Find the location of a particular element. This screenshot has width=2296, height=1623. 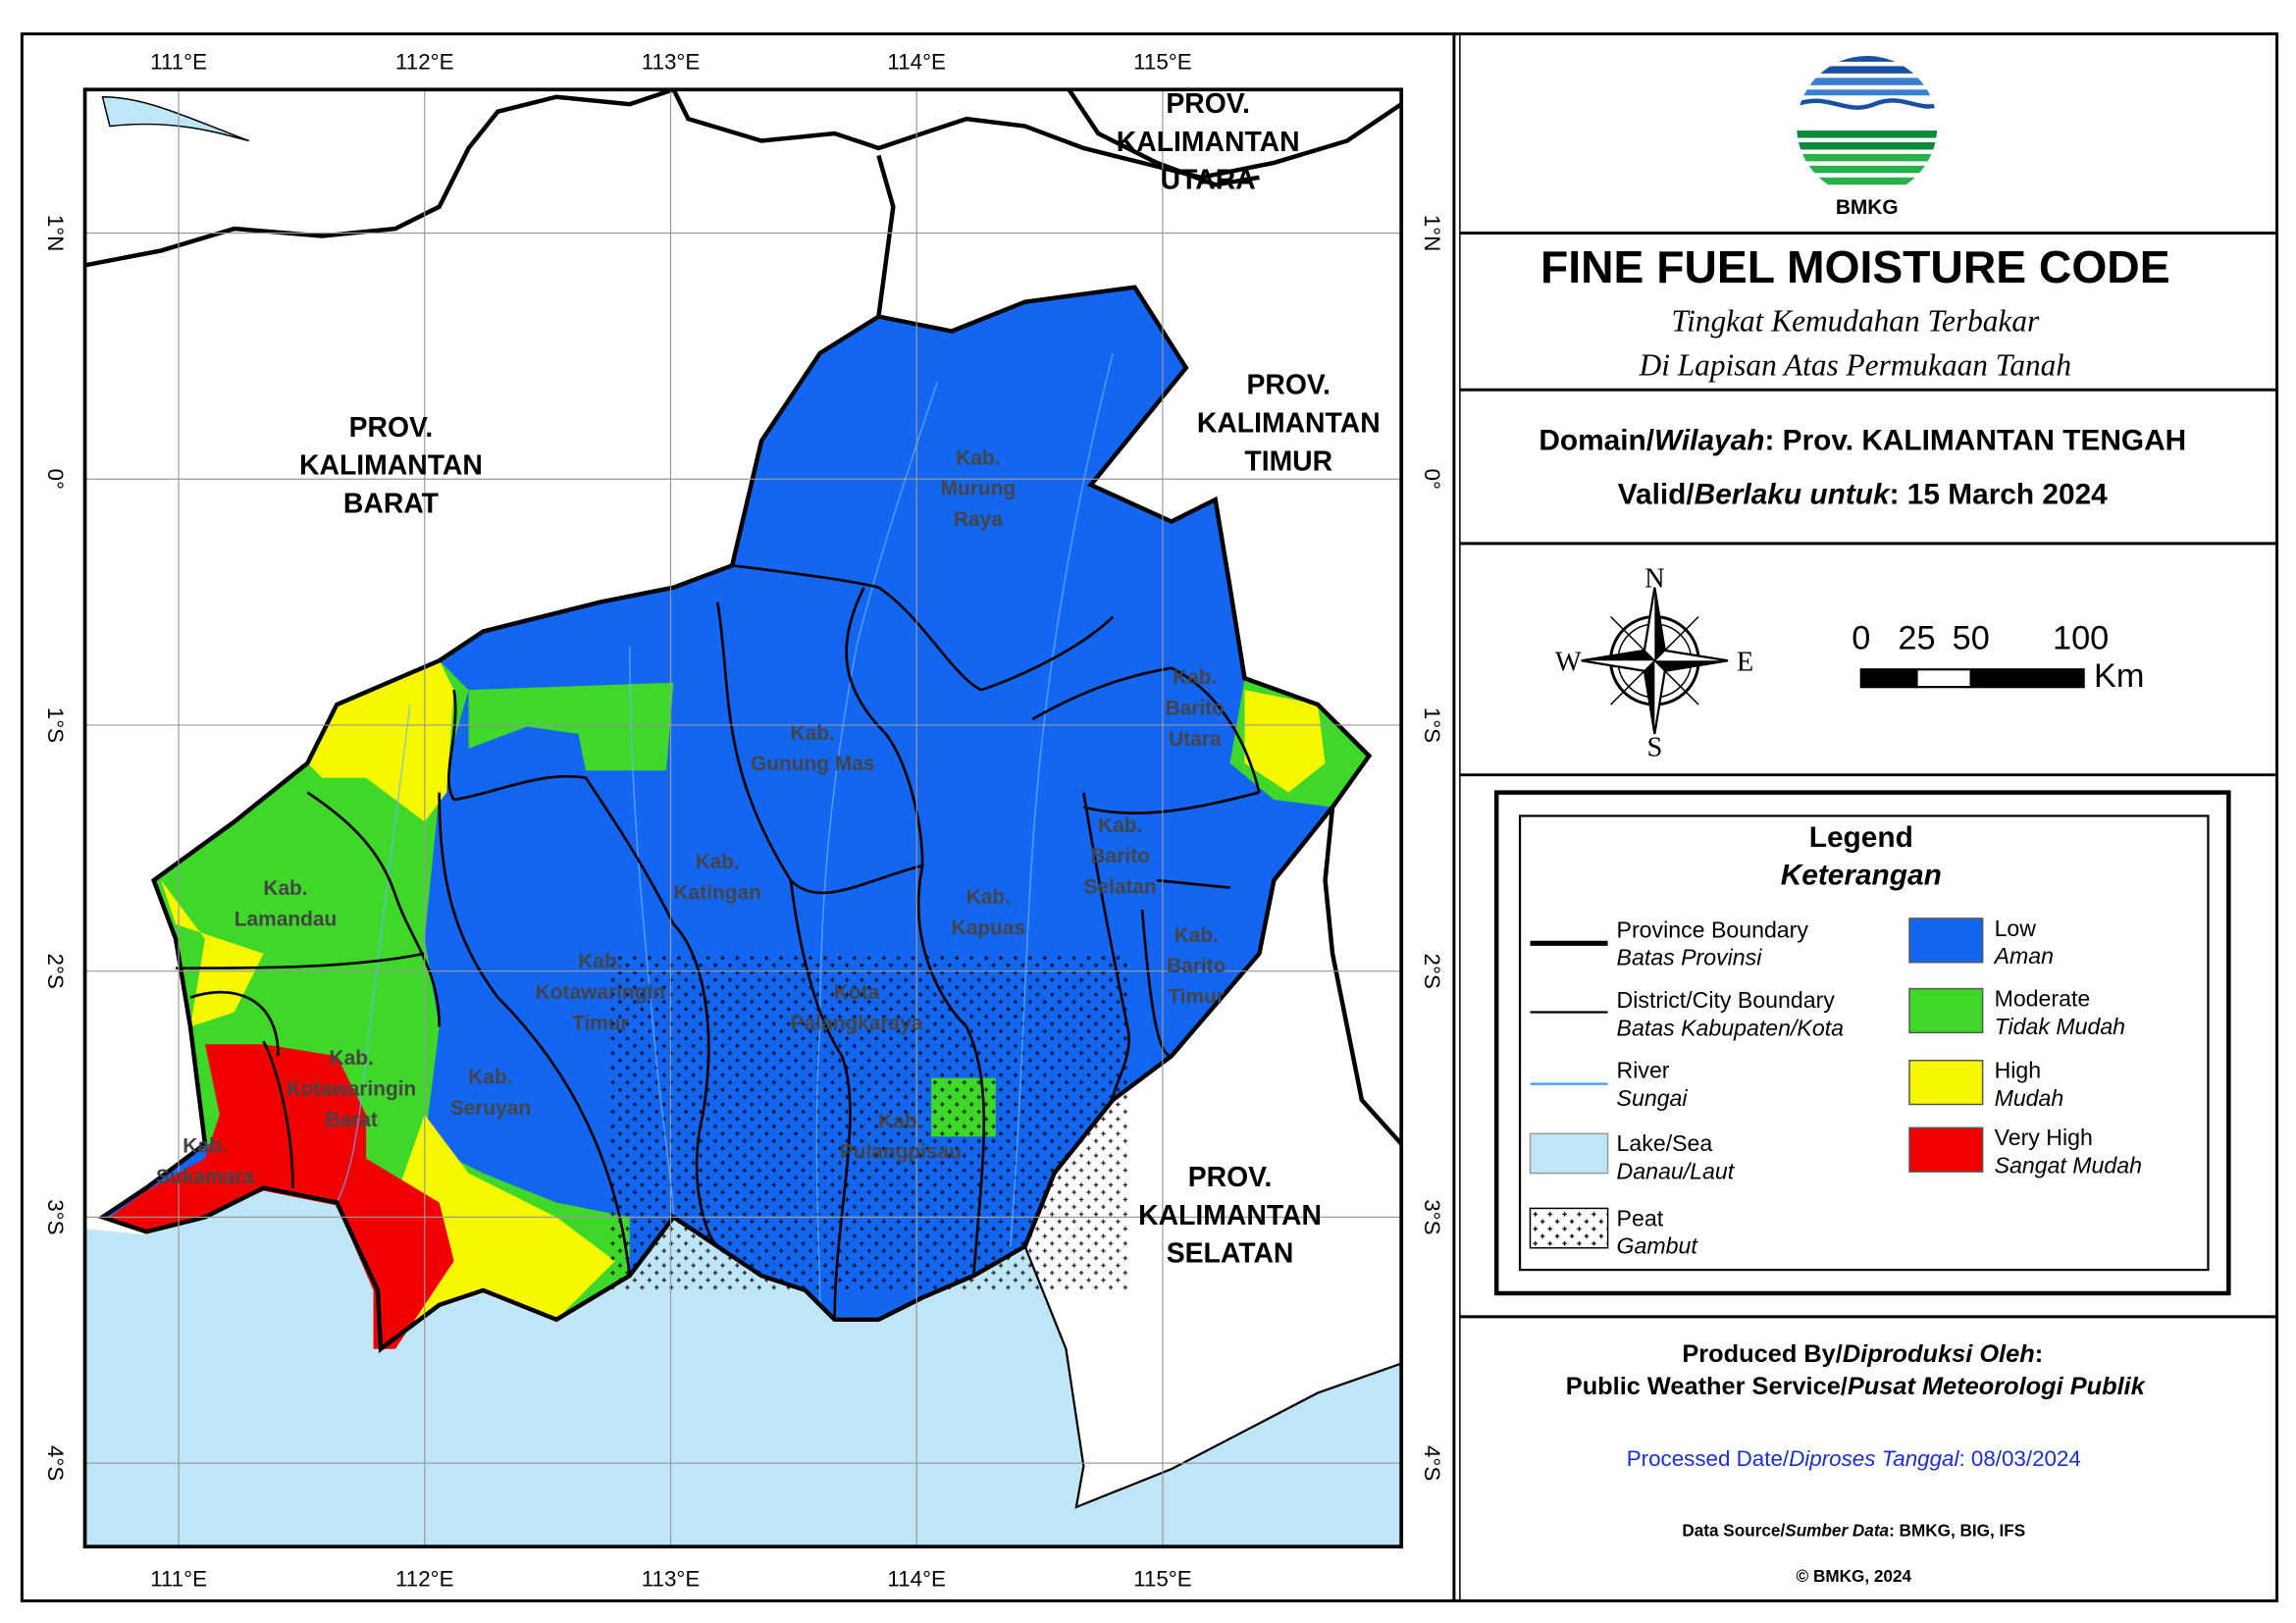

lon-label: 113°E is located at coordinates (671, 61).